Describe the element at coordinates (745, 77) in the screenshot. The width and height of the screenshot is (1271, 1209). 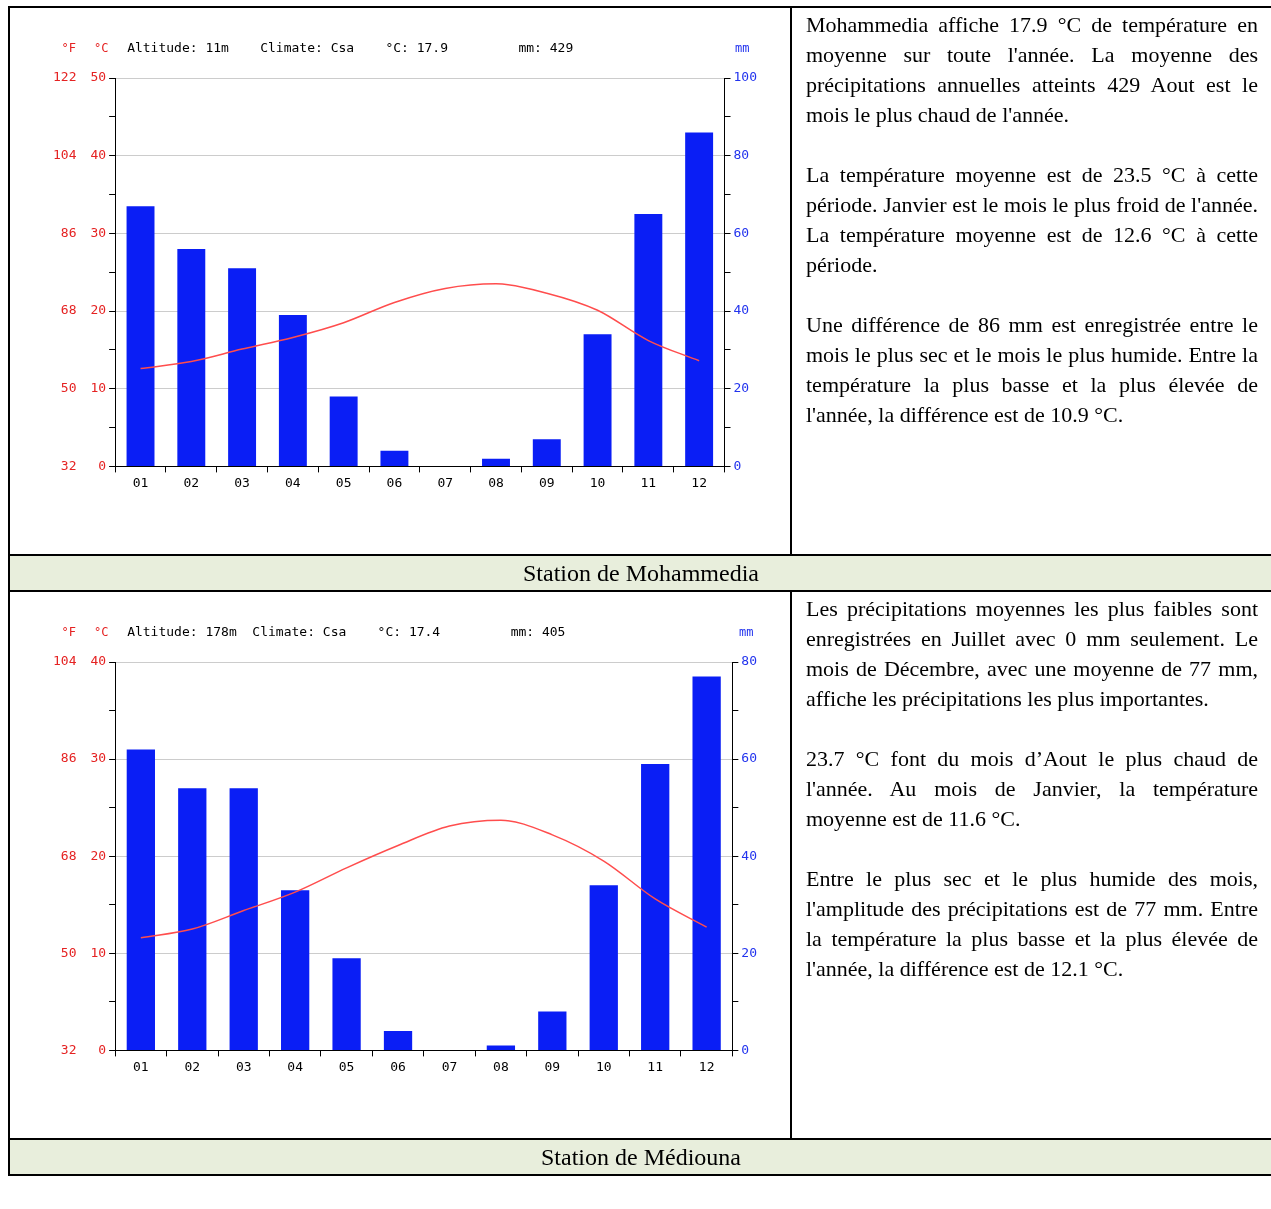
I see `y2-tick-label: 100` at that location.